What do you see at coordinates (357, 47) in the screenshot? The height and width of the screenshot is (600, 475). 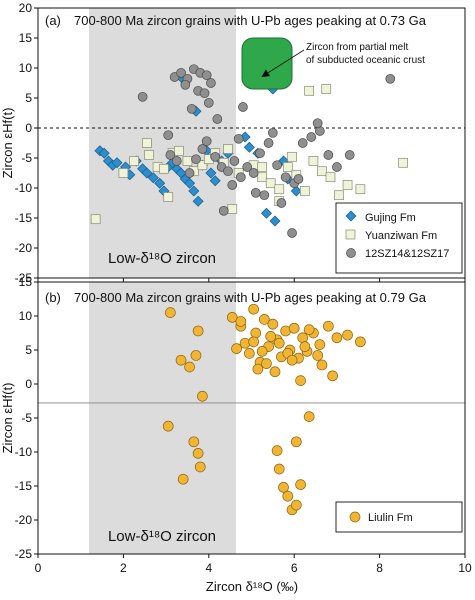 I see `panel-a-annotation-text-line1: Zircon from partial melt` at bounding box center [357, 47].